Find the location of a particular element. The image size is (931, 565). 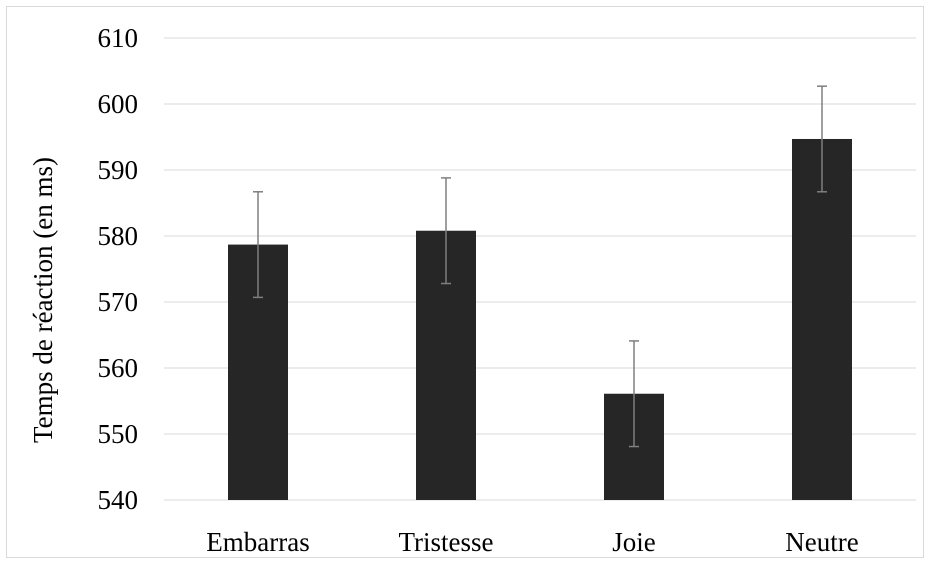

y-tick-label: 560 is located at coordinates (118, 368).